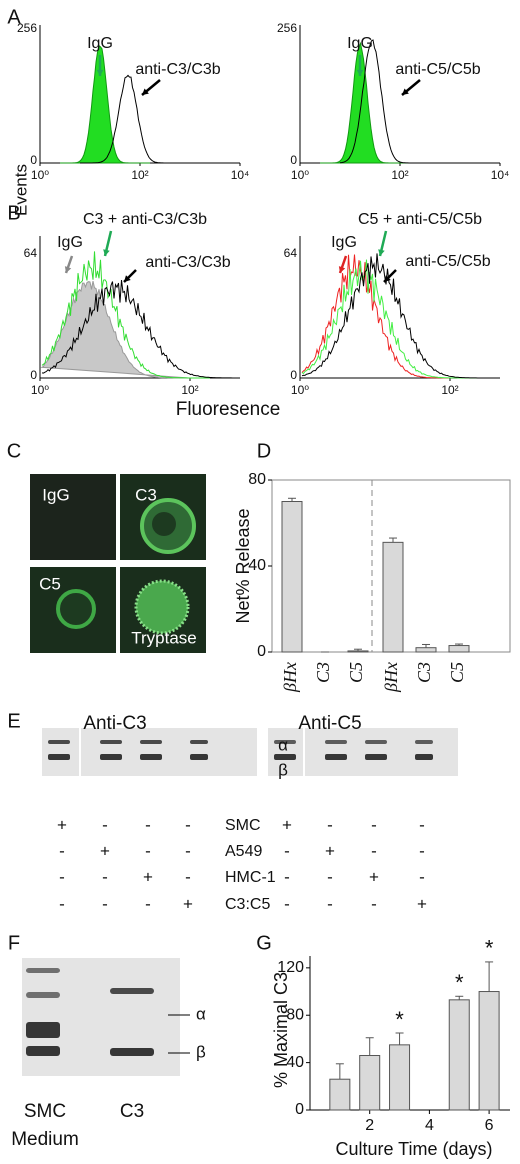 This screenshot has height=1164, width=520. Describe the element at coordinates (177, 69) in the screenshot. I see `label: anti-C3/C3b` at that location.